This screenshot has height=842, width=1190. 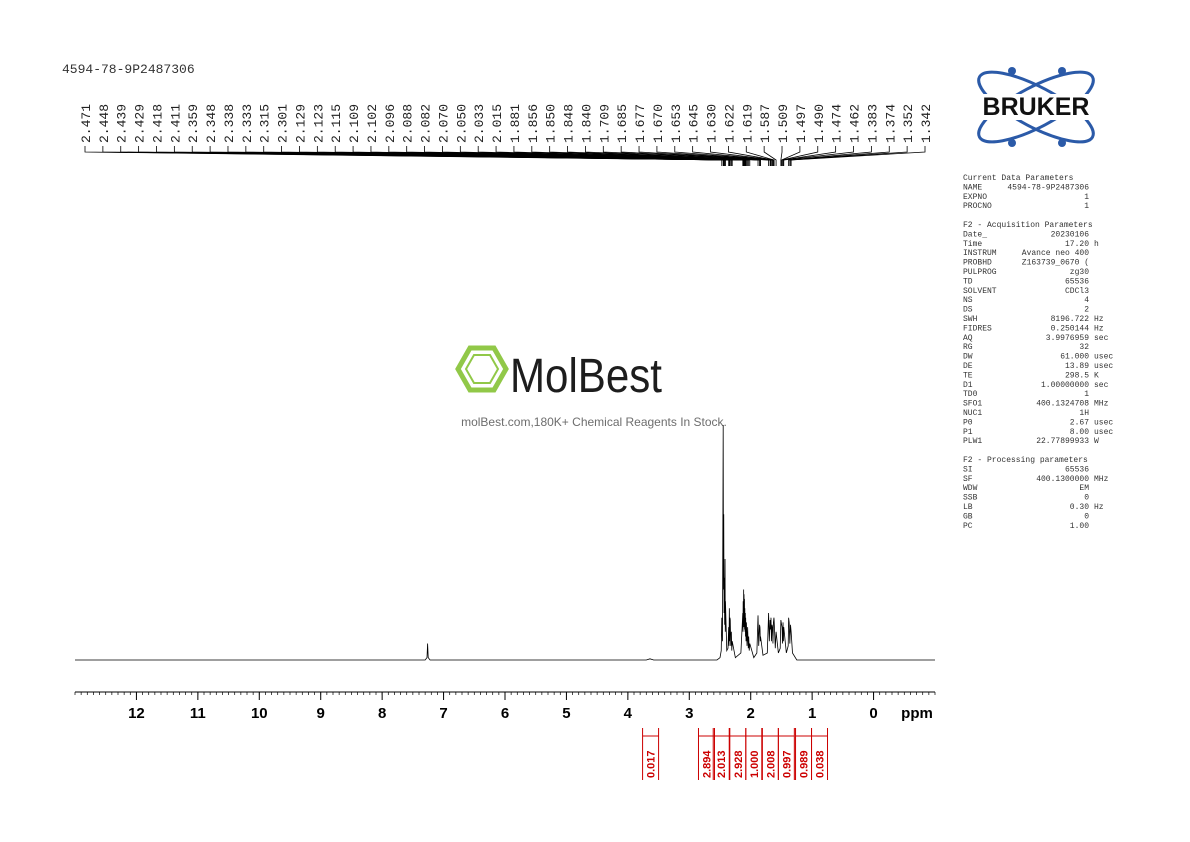 What do you see at coordinates (1086, 300) in the screenshot?
I see `parameter-value: 4` at bounding box center [1086, 300].